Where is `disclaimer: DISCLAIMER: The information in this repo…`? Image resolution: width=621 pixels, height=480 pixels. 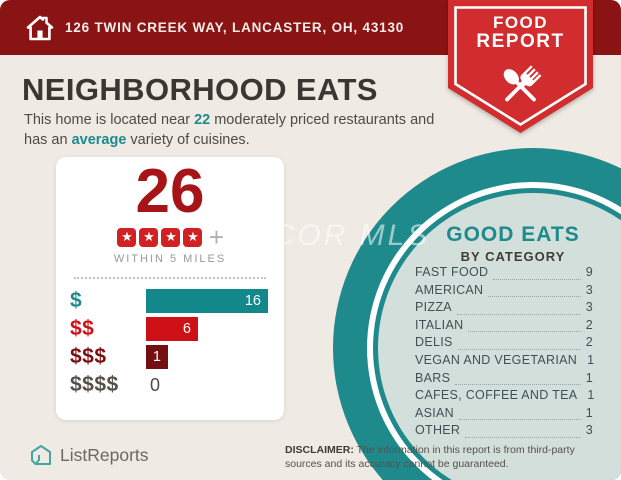
disclaimer: DISCLAIMER: The information in this repo… is located at coordinates (449, 458).